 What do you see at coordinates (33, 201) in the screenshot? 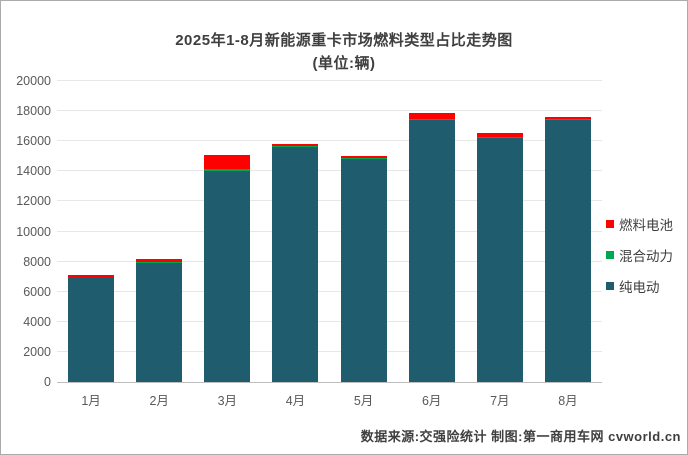
I see `y-tick-label: 12000` at bounding box center [33, 201].